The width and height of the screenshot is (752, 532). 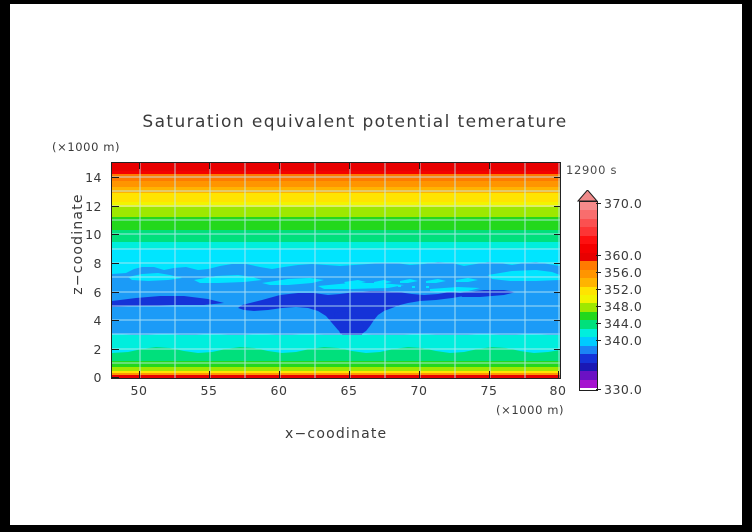 I want to click on x-tick-label-60: 60, so click(x=279, y=390).